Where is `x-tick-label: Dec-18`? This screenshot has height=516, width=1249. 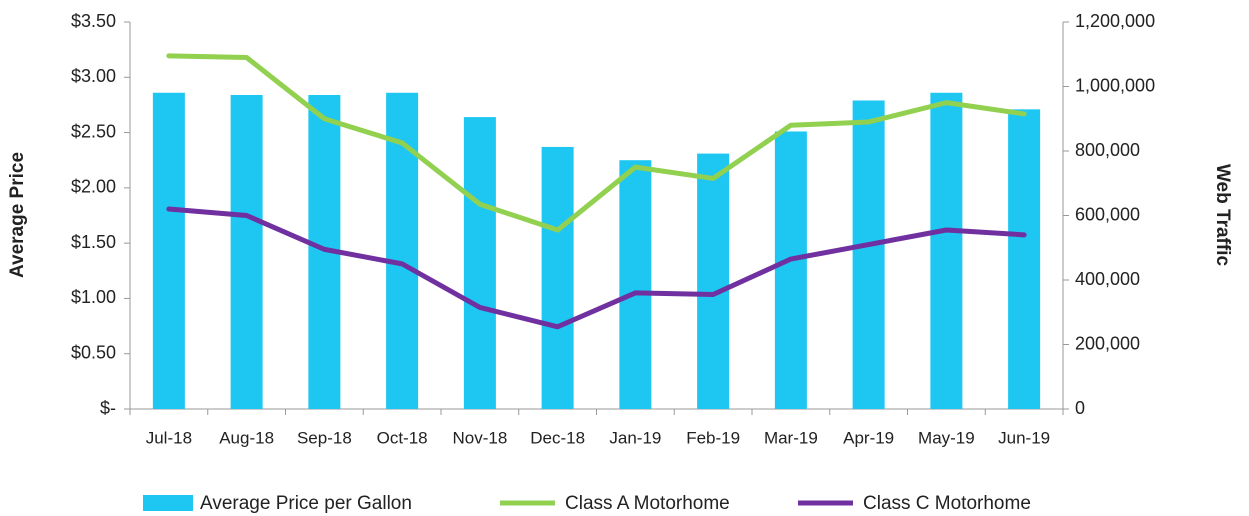 x-tick-label: Dec-18 is located at coordinates (557, 437).